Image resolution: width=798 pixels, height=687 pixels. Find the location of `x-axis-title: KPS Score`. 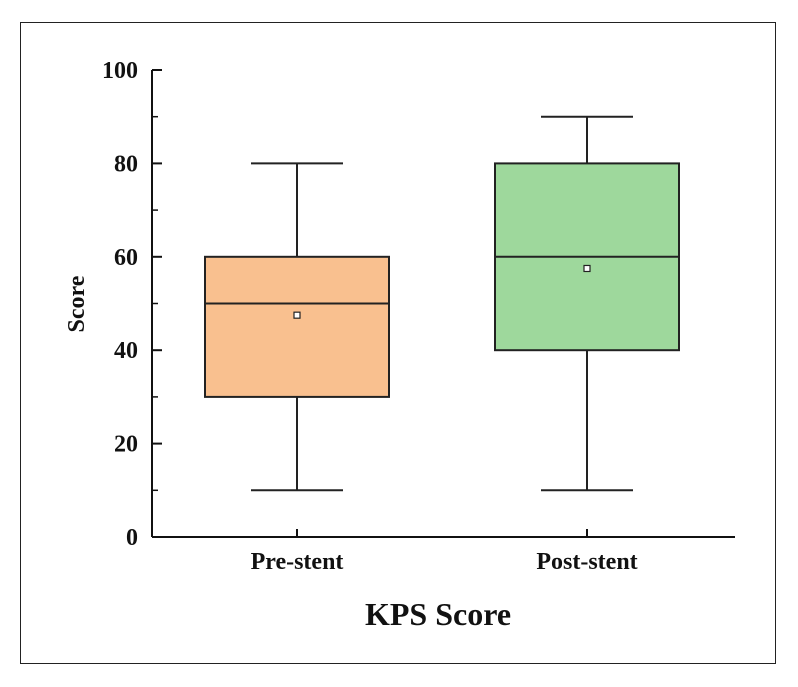

x-axis-title: KPS Score is located at coordinates (438, 614).